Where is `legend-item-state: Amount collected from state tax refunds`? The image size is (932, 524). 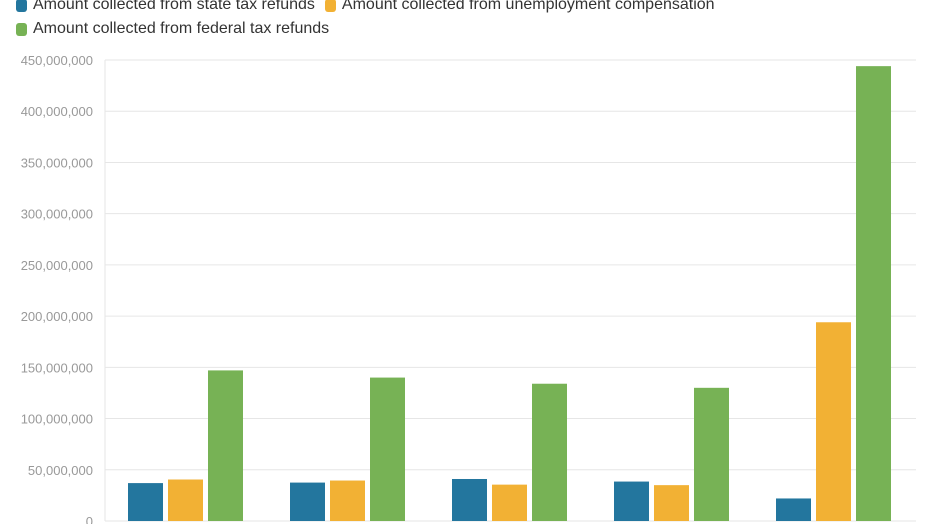
legend-item-state: Amount collected from state tax refunds is located at coordinates (165, 7).